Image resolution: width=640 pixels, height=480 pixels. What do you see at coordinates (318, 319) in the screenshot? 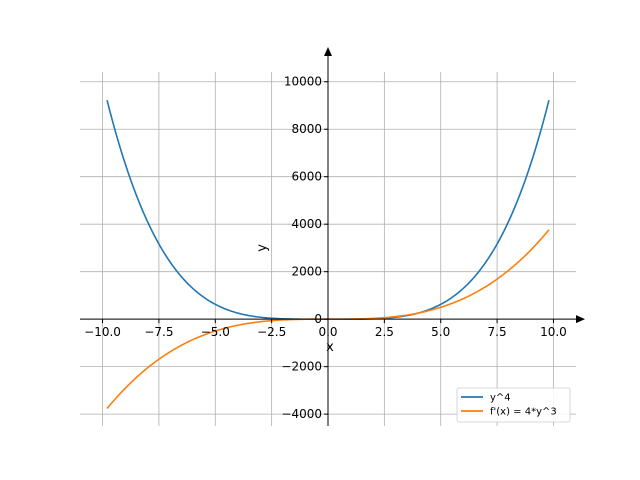
I see `y-tick-label: 0` at bounding box center [318, 319].